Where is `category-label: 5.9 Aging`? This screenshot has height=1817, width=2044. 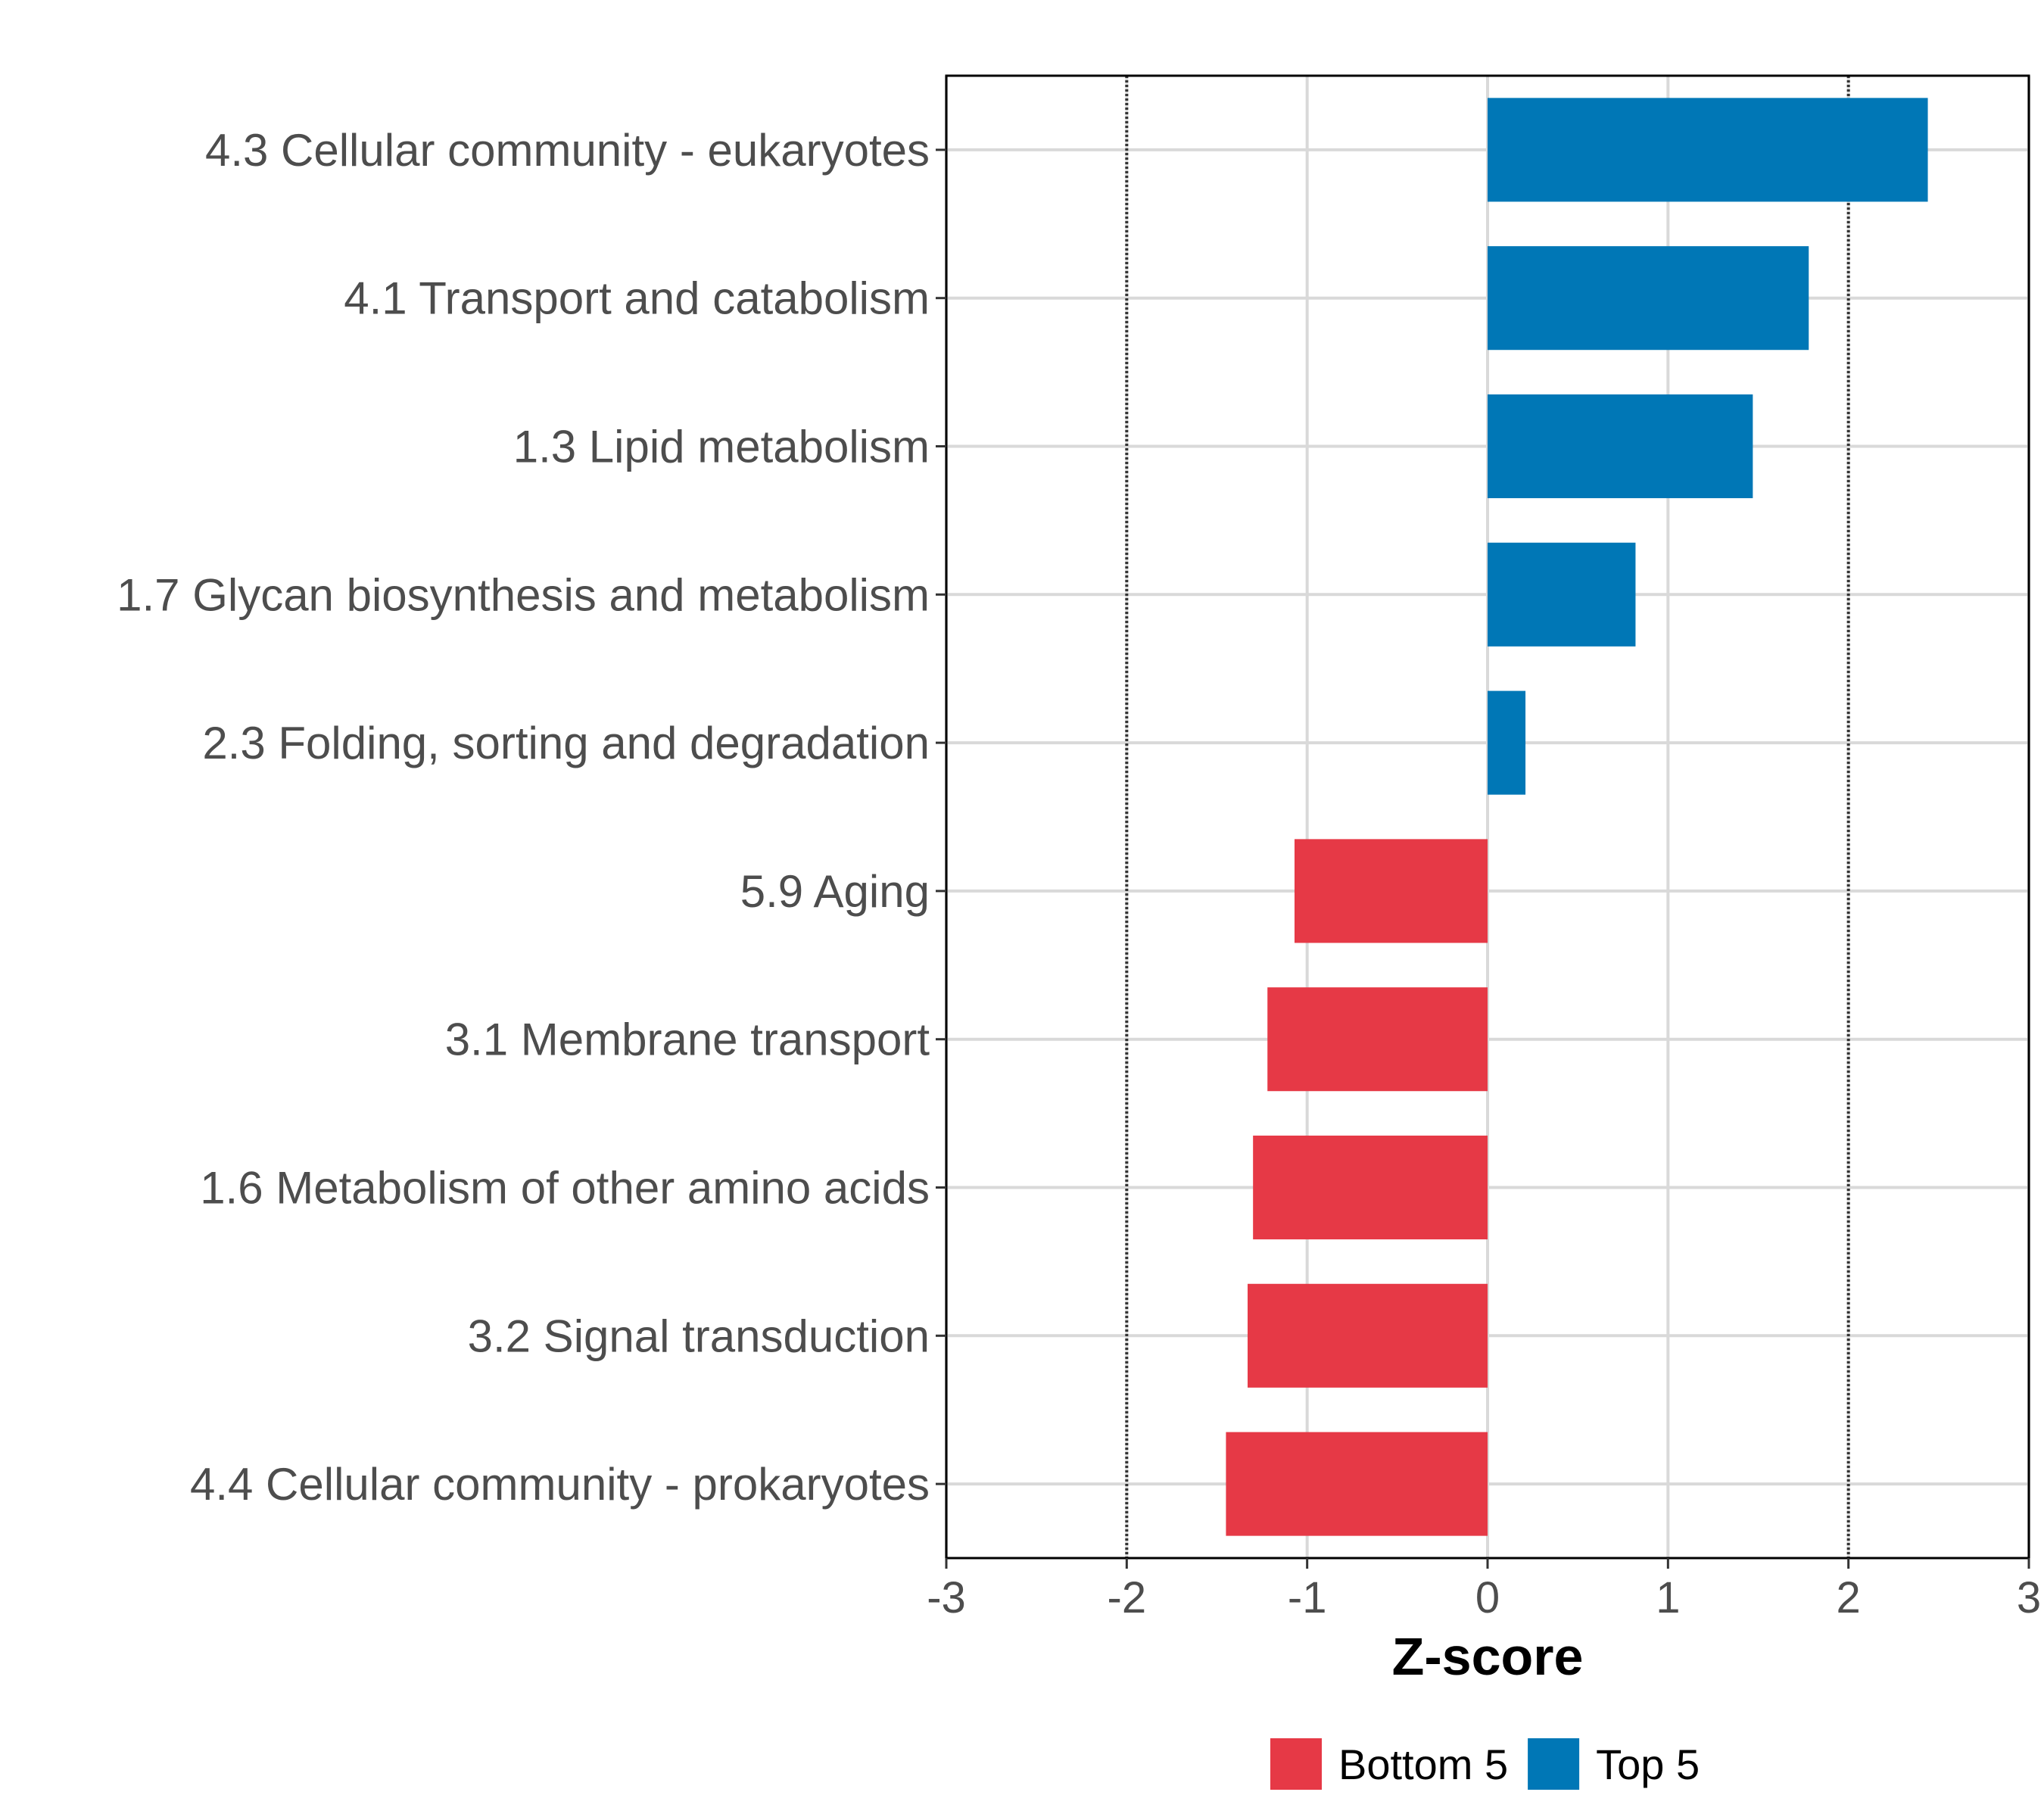
category-label: 5.9 Aging is located at coordinates (835, 891).